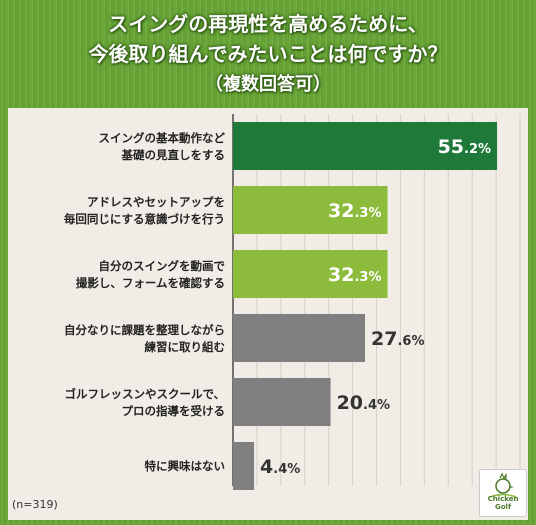 The image size is (536, 525). What do you see at coordinates (150, 283) in the screenshot?
I see `category-label: 撮影し、フォームを確認する` at bounding box center [150, 283].